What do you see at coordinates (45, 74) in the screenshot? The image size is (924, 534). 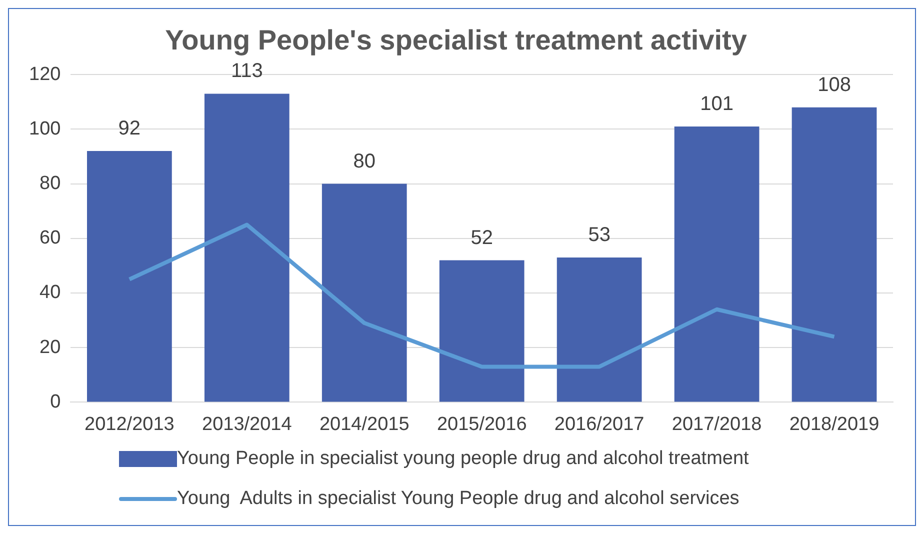 I see `y-tick-label: 120` at bounding box center [45, 74].